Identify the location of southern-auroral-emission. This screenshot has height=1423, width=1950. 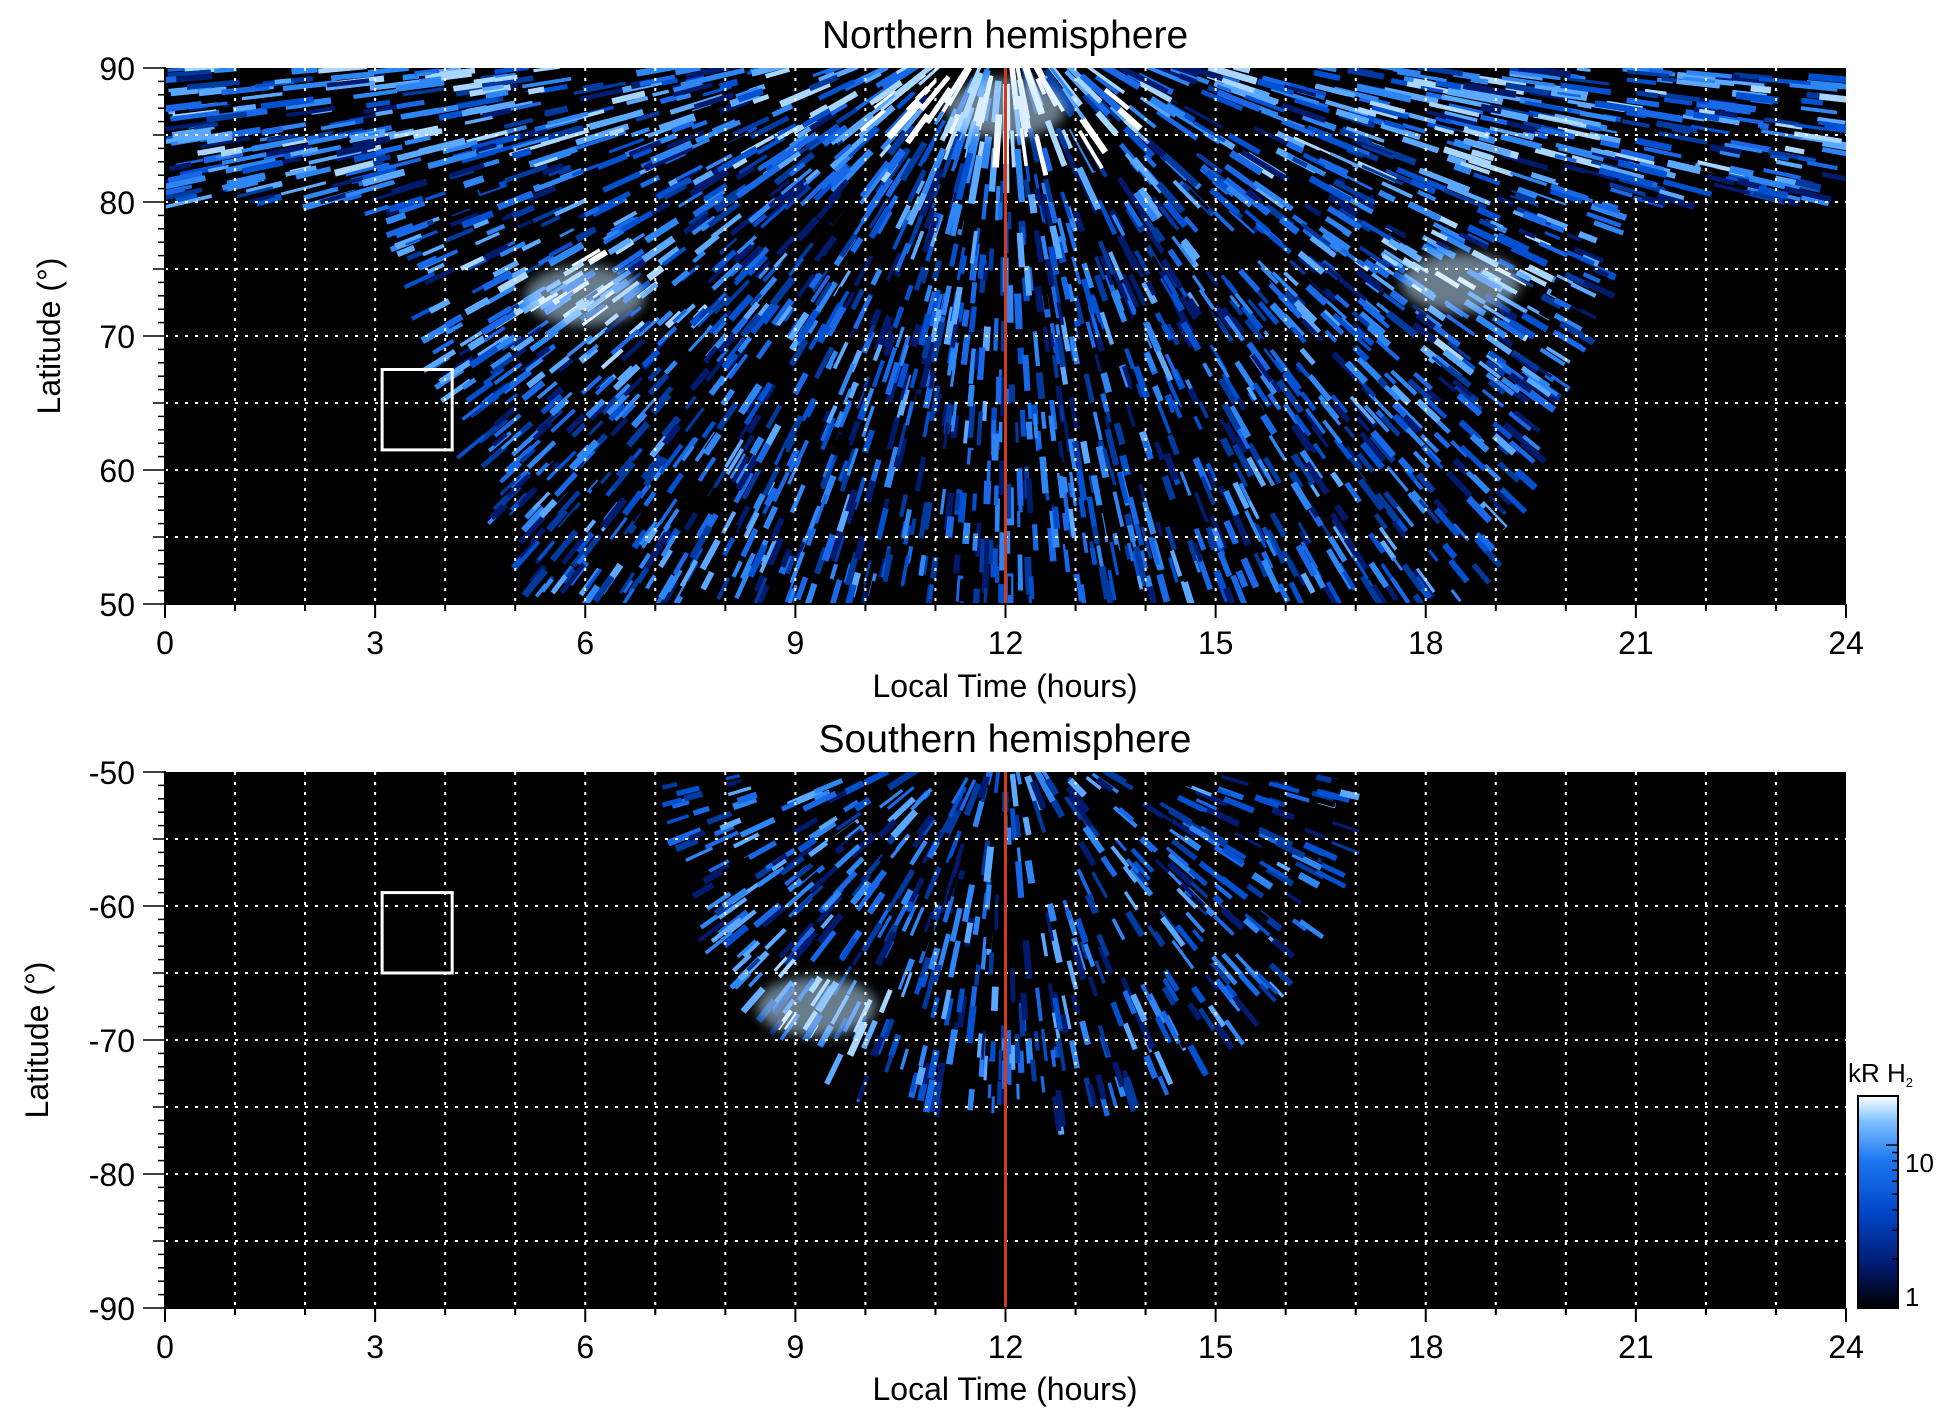
(1010, 953).